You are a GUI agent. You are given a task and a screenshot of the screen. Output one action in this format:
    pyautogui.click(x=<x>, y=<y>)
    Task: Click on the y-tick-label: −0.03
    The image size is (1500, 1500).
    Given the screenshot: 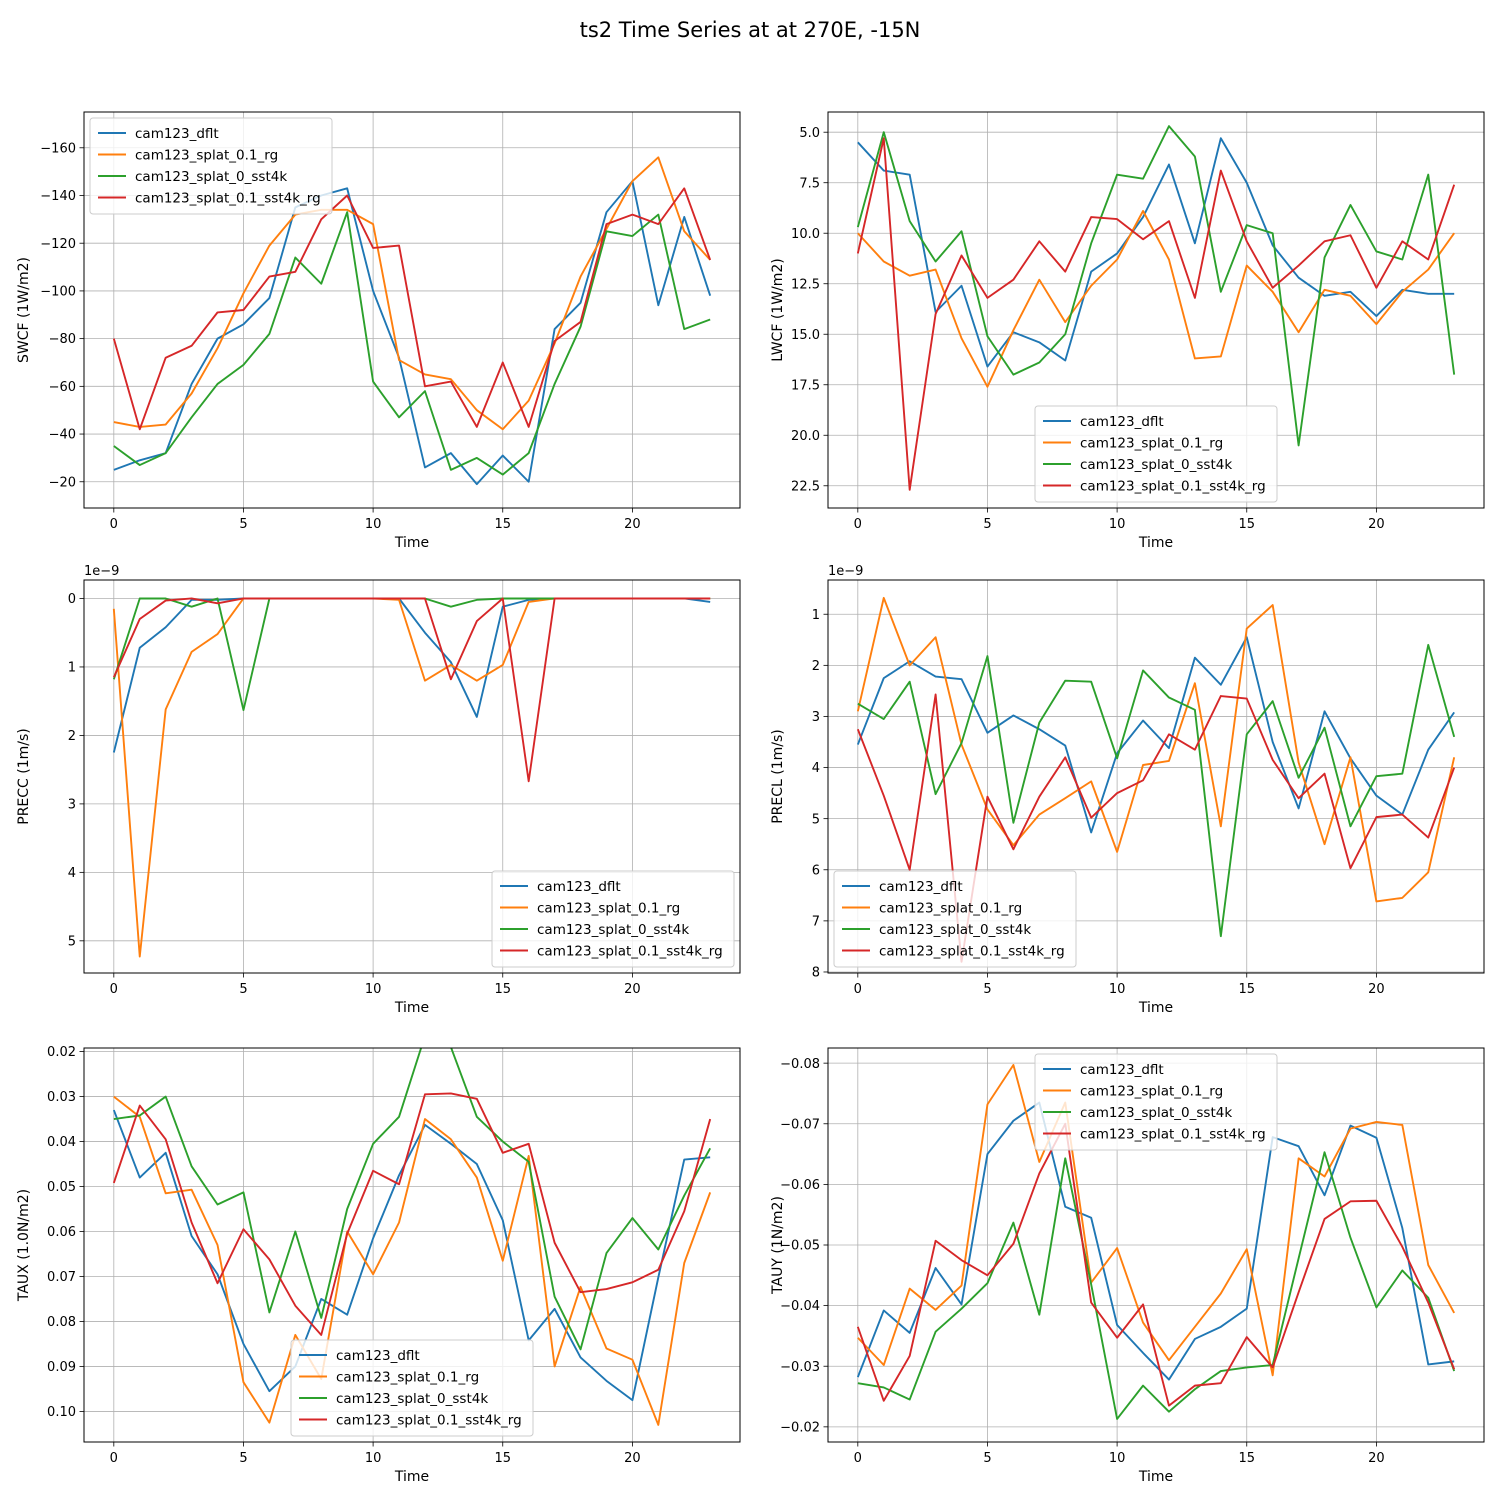 What is the action you would take?
    pyautogui.click(x=800, y=1367)
    